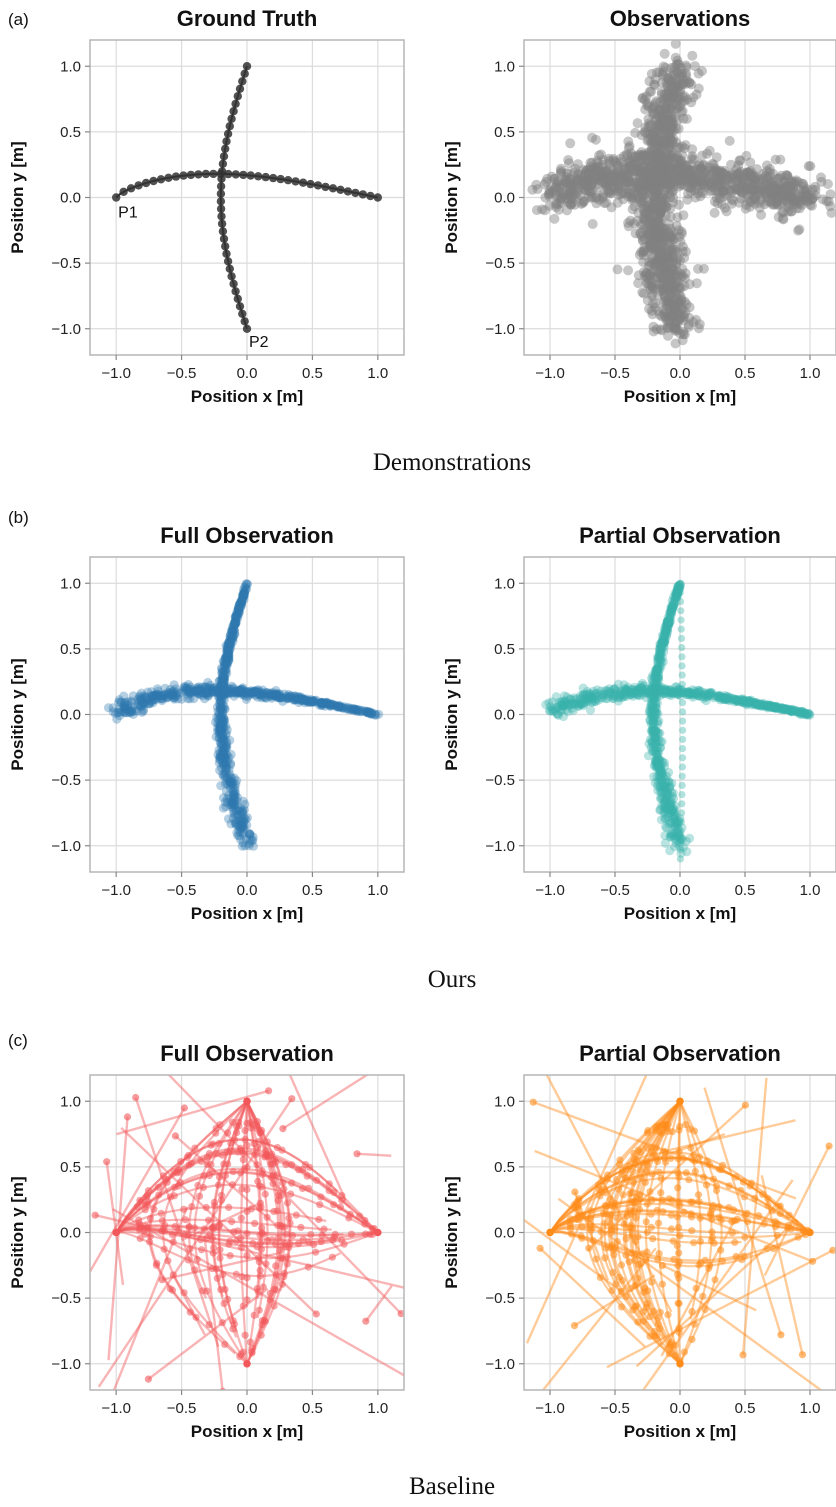  I want to click on baseline-point, so click(95, 1215).